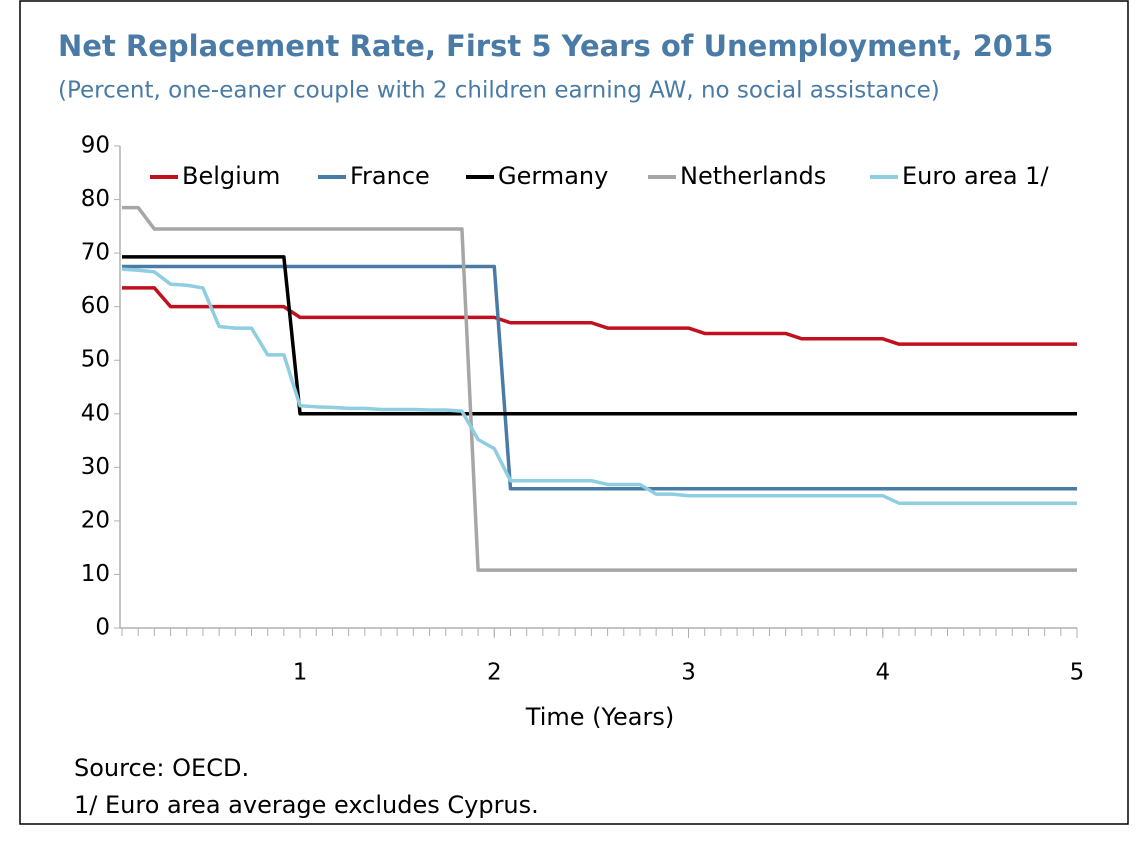 Image resolution: width=1148 pixels, height=844 pixels. Describe the element at coordinates (95, 413) in the screenshot. I see `y-tick-label: 40` at that location.